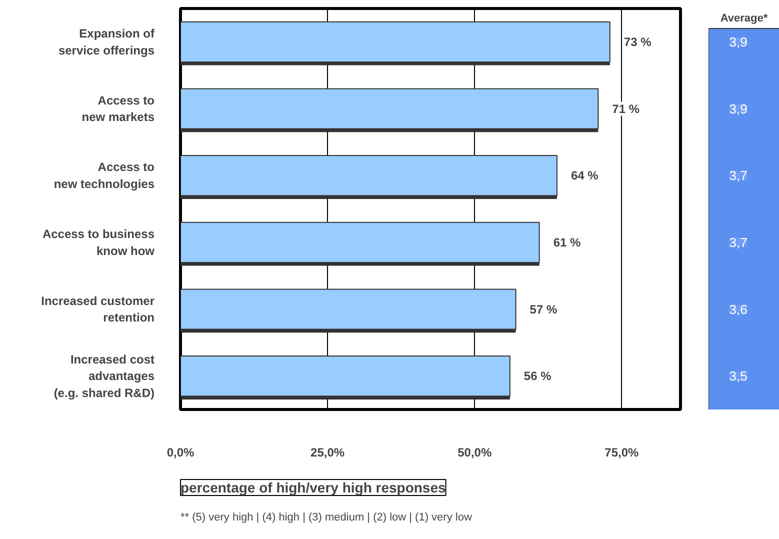 The width and height of the screenshot is (779, 539). I want to click on data-label: 71 %, so click(626, 109).